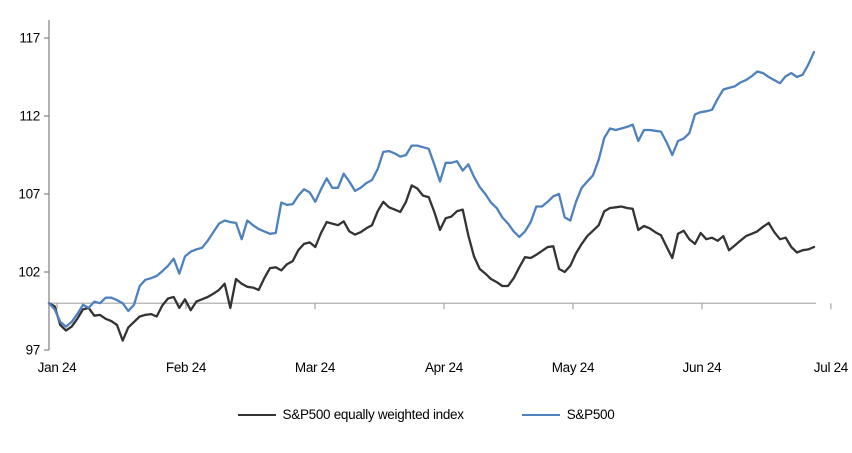  What do you see at coordinates (29, 116) in the screenshot?
I see `y-tick-label: 112` at bounding box center [29, 116].